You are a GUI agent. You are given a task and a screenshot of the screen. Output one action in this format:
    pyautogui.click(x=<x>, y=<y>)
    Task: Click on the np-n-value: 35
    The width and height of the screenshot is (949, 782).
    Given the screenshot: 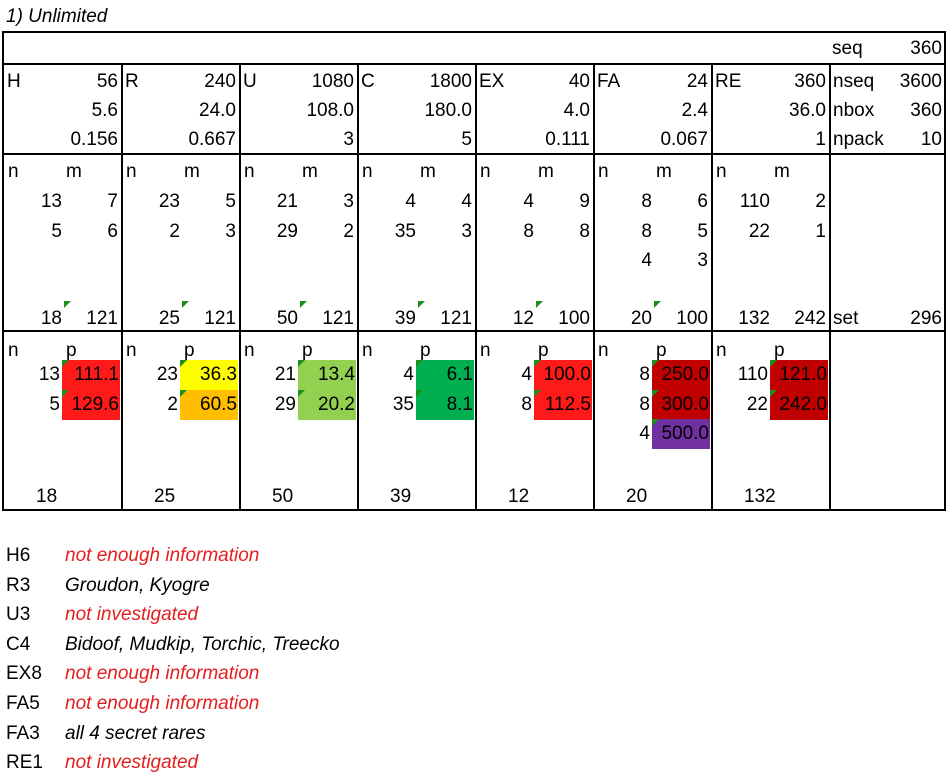 What is the action you would take?
    pyautogui.click(x=403, y=404)
    